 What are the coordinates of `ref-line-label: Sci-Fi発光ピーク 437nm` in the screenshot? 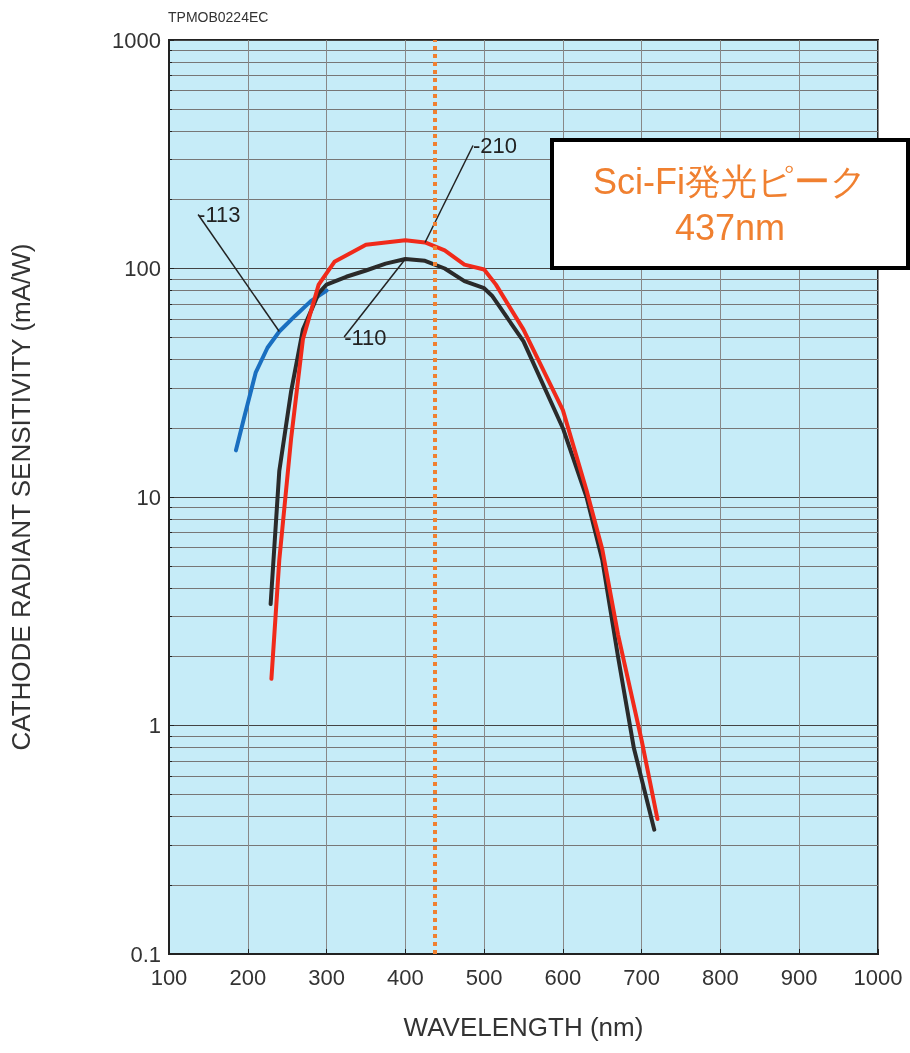 It's located at (730, 204).